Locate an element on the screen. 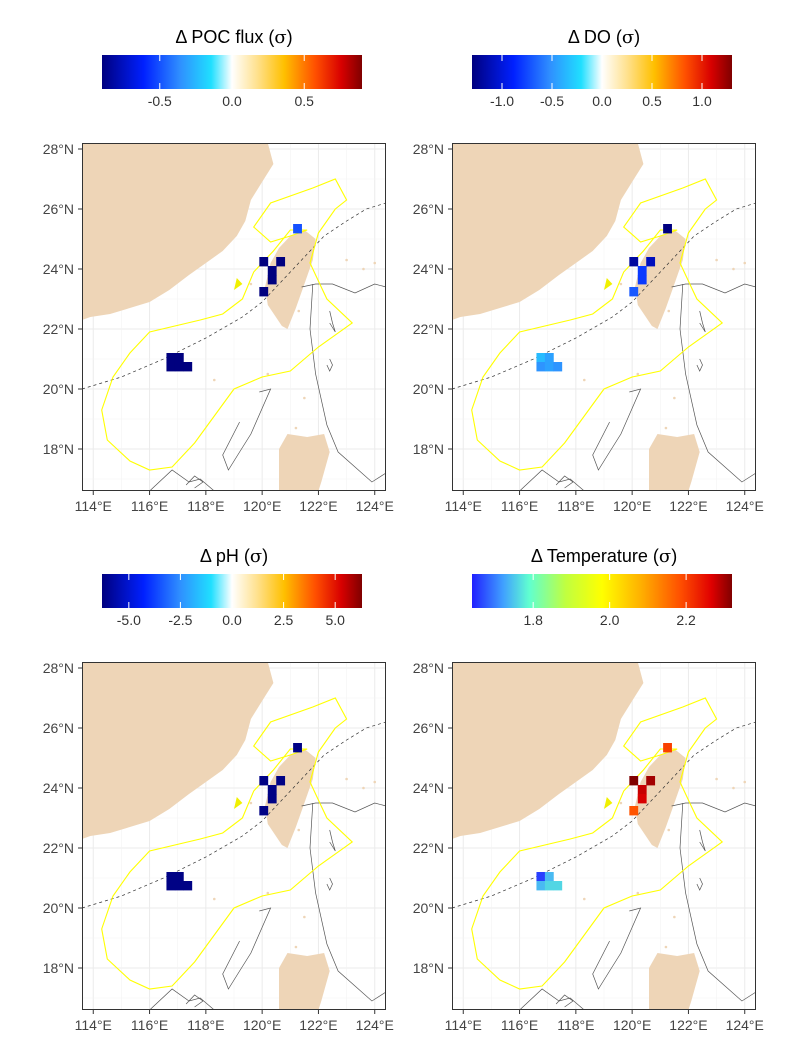 This screenshot has height=1056, width=792. panel-title: Δ pH (σ) is located at coordinates (234, 556).